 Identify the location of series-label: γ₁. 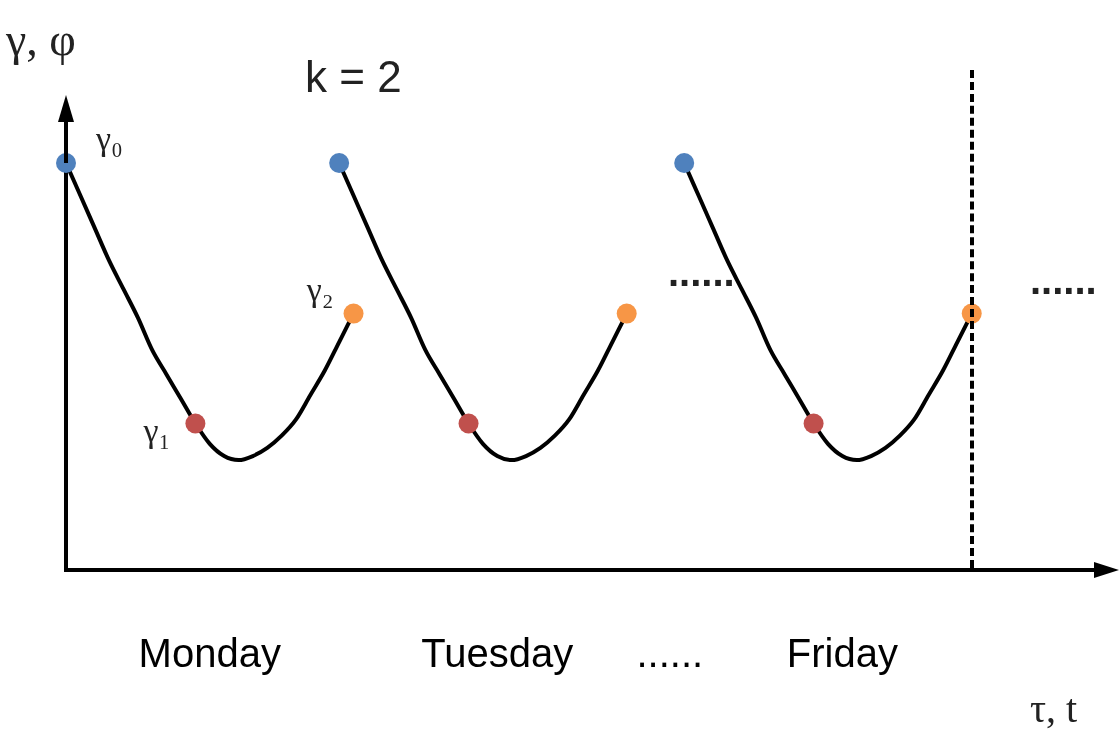
(156, 431).